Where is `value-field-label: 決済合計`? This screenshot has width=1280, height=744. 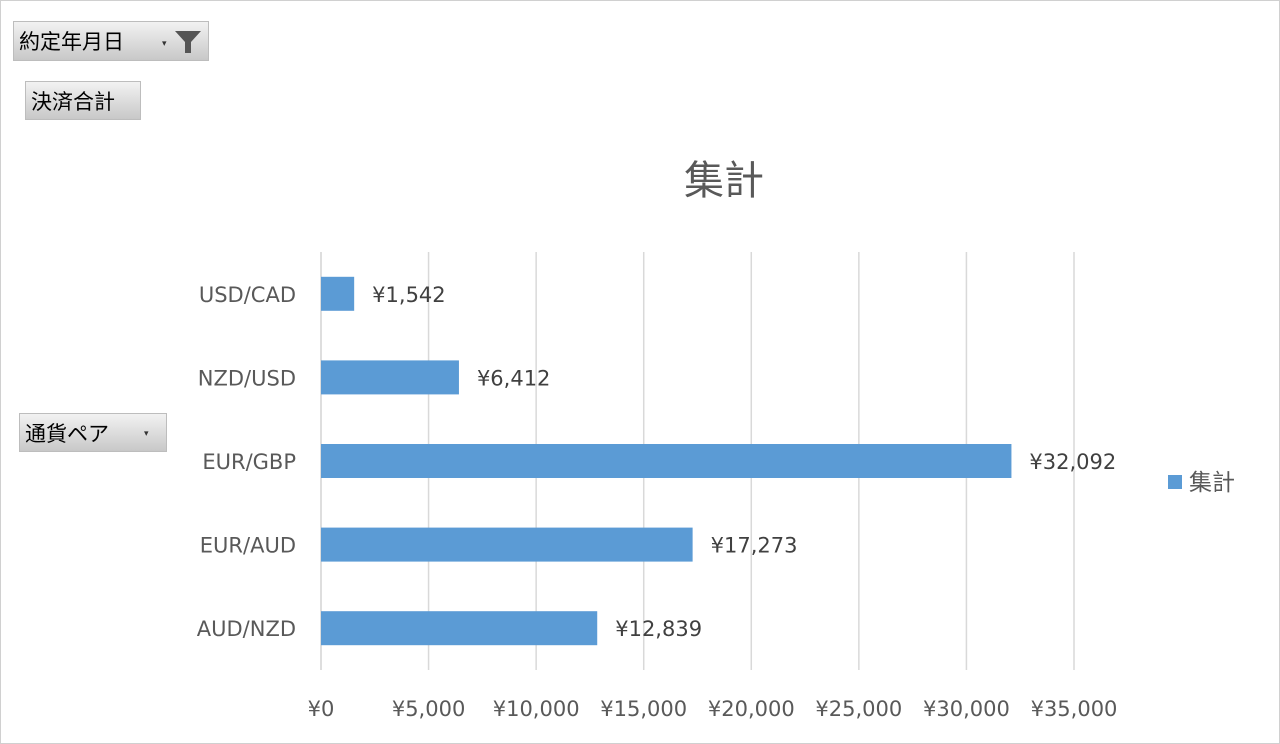
value-field-label: 決済合計 is located at coordinates (73, 101).